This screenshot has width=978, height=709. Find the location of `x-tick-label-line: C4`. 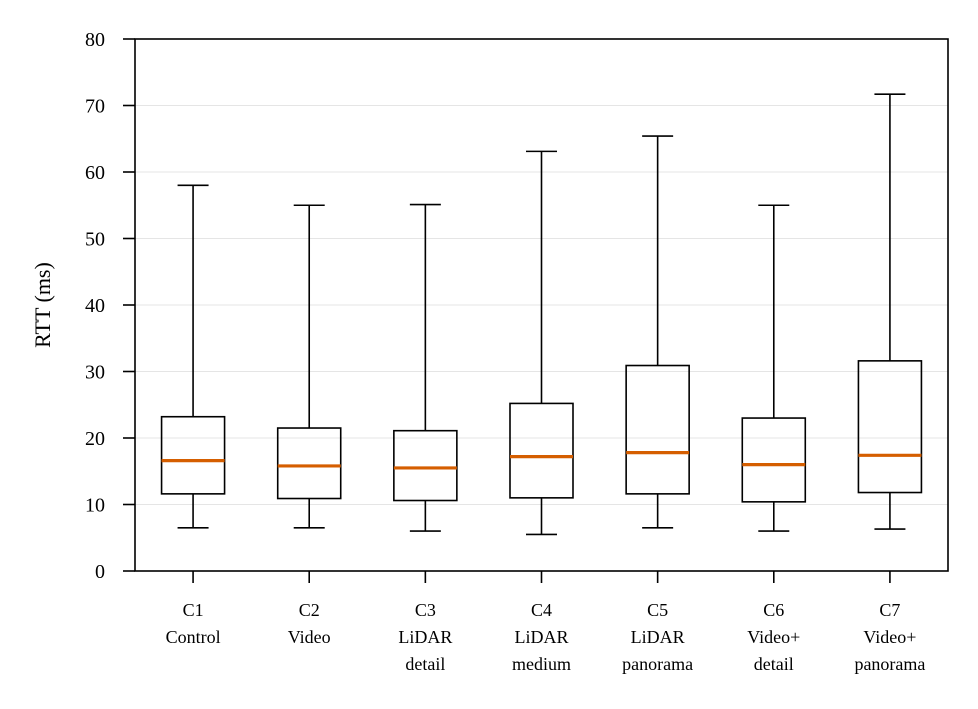

x-tick-label-line: C4 is located at coordinates (541, 610).